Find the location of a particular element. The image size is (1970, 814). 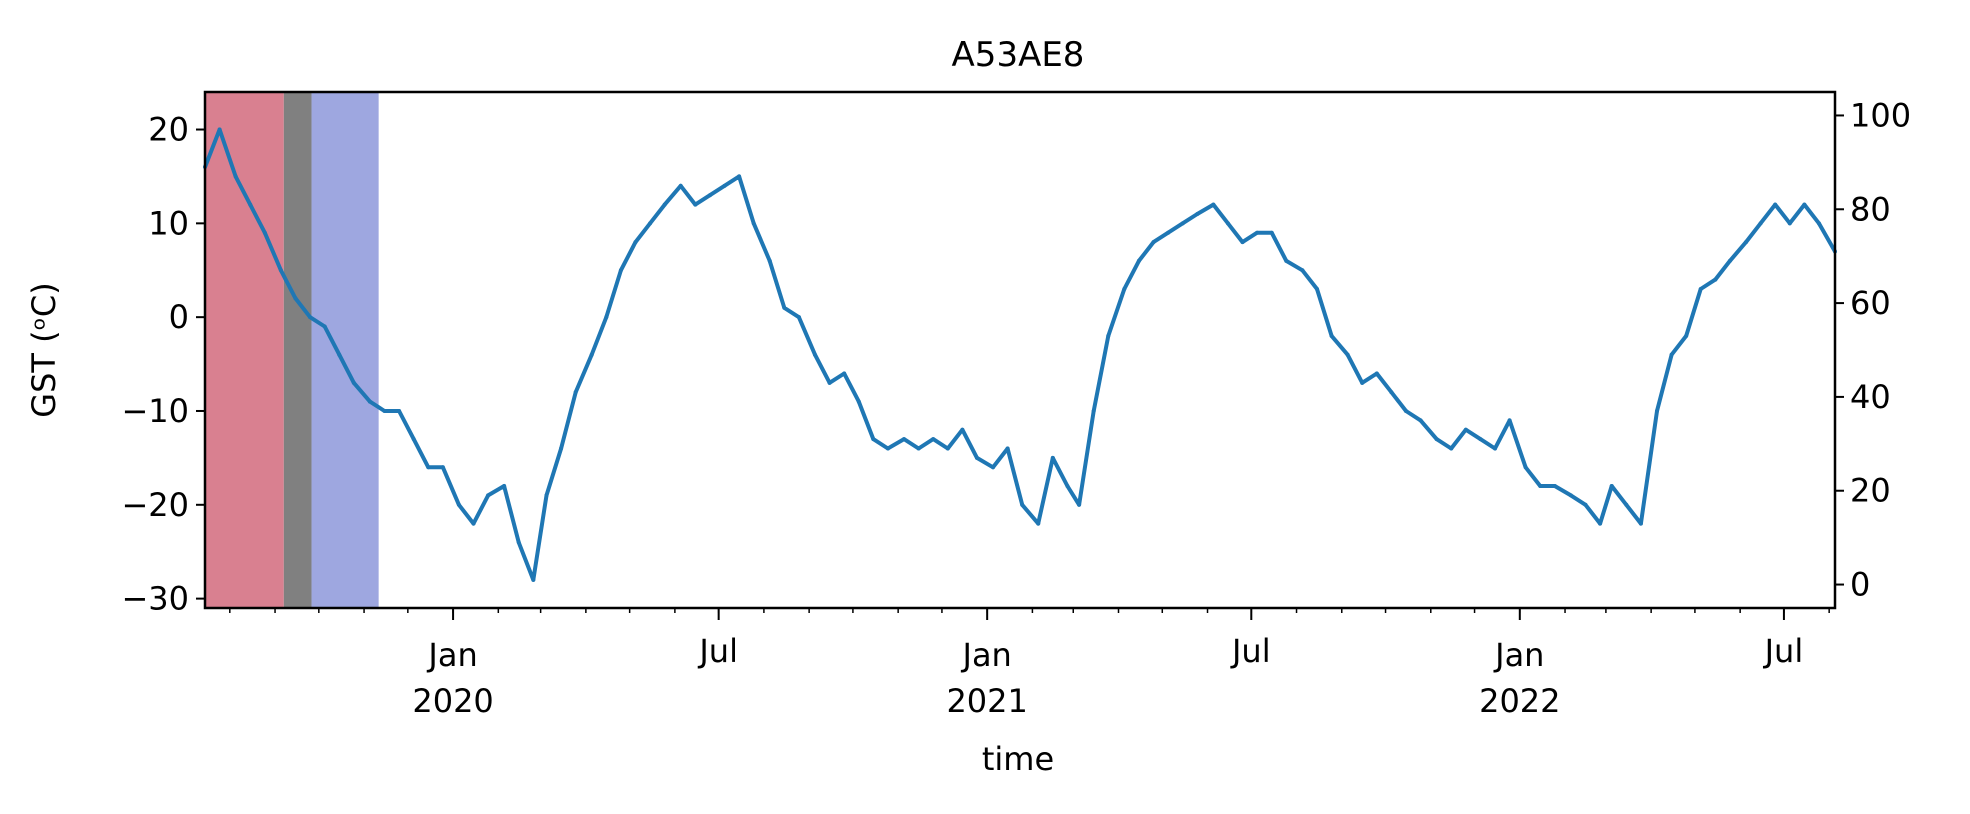

y-tick-label: 0 is located at coordinates (179, 317).